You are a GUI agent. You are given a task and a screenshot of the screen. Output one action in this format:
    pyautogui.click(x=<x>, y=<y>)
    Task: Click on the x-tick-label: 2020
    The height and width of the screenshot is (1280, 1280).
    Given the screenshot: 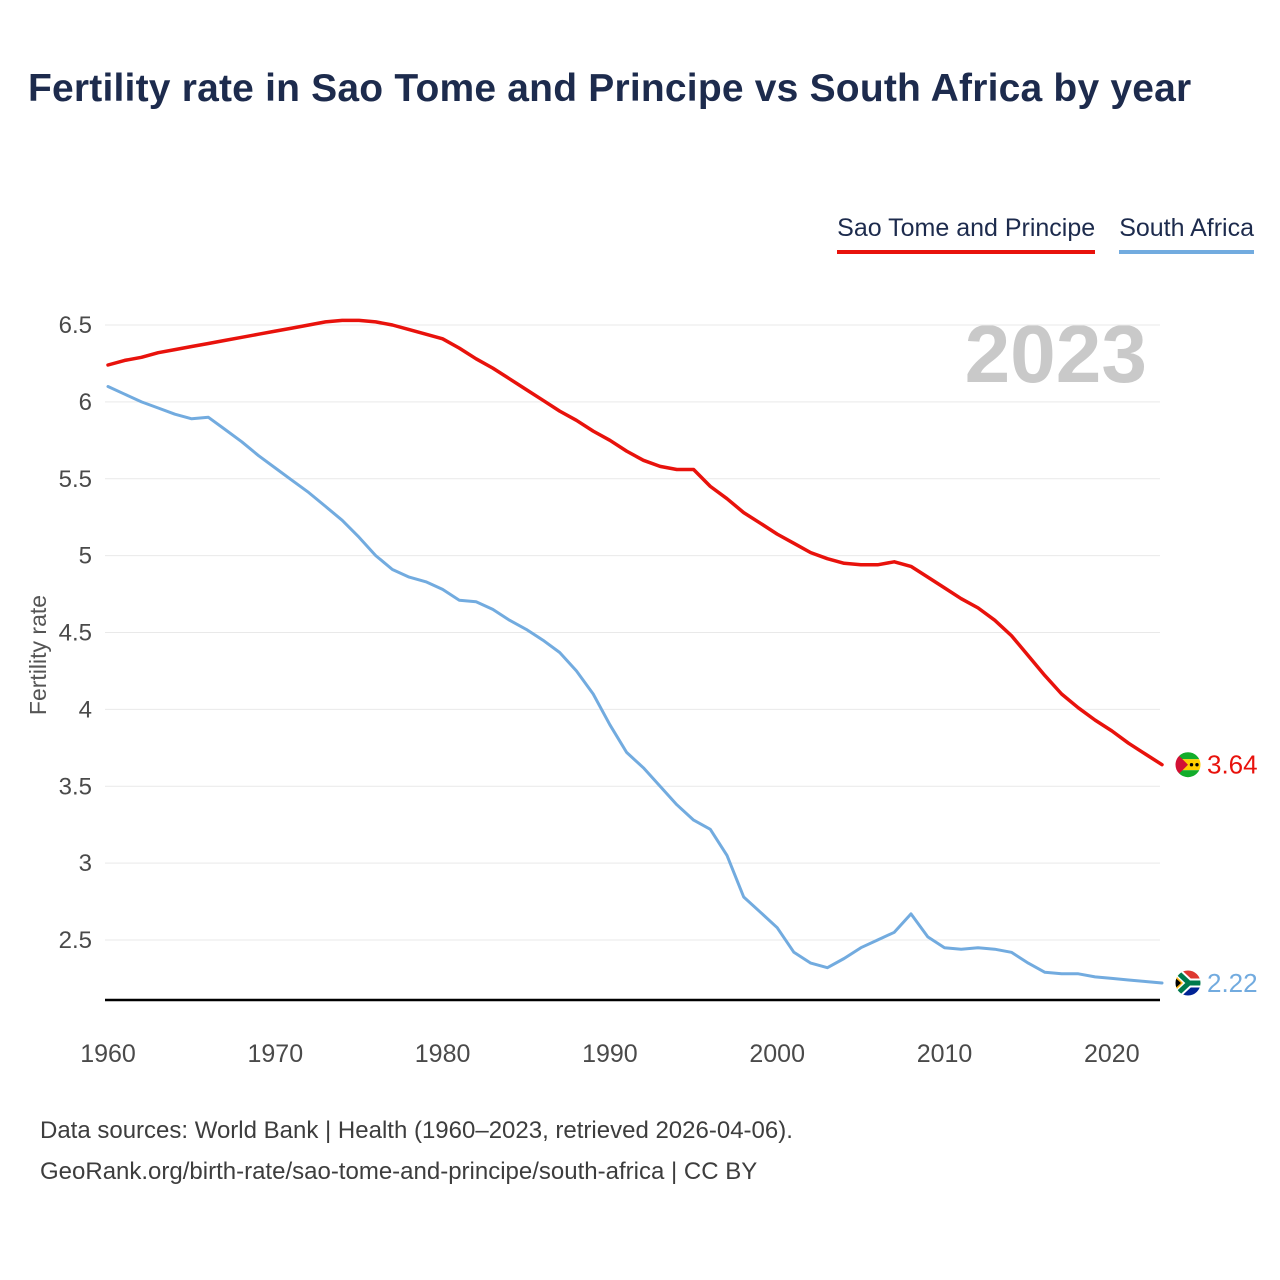 What is the action you would take?
    pyautogui.click(x=1112, y=1054)
    